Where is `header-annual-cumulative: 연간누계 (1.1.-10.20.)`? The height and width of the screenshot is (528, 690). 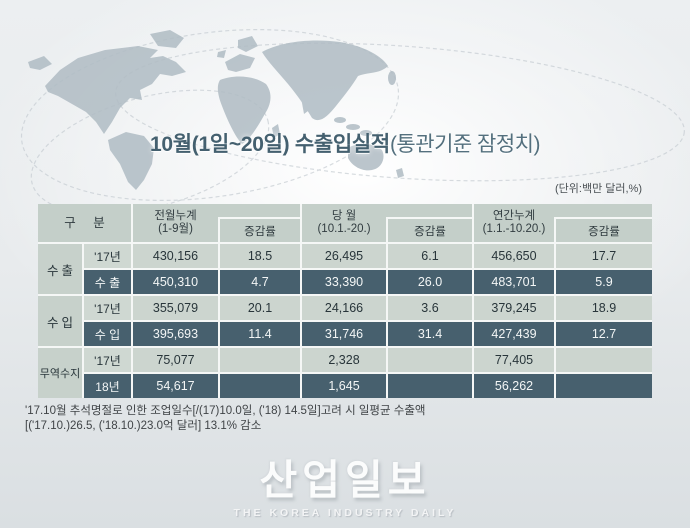
header-annual-cumulative: 연간누계 (1.1.-10.20.) is located at coordinates (514, 223).